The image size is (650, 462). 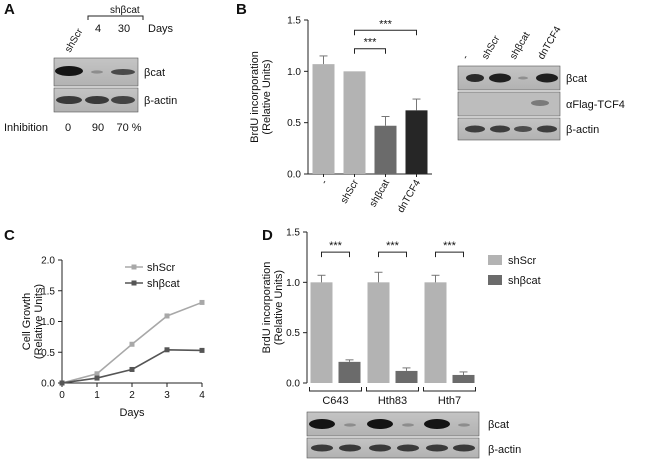 What do you see at coordinates (335, 401) in the screenshot?
I see `x-tick-label: C643` at bounding box center [335, 401].